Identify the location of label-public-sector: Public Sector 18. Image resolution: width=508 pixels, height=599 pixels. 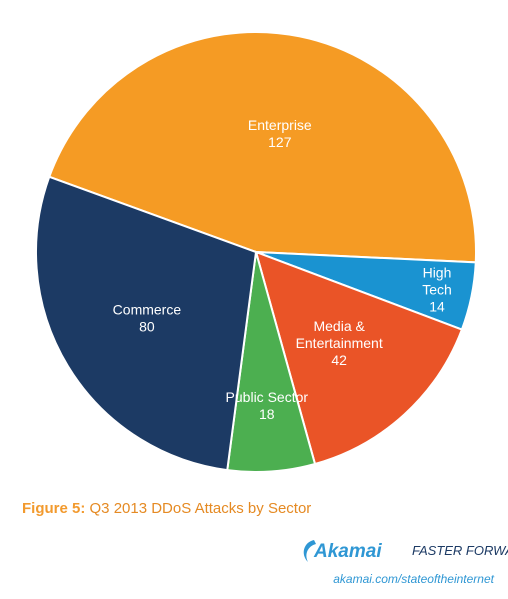
(267, 405).